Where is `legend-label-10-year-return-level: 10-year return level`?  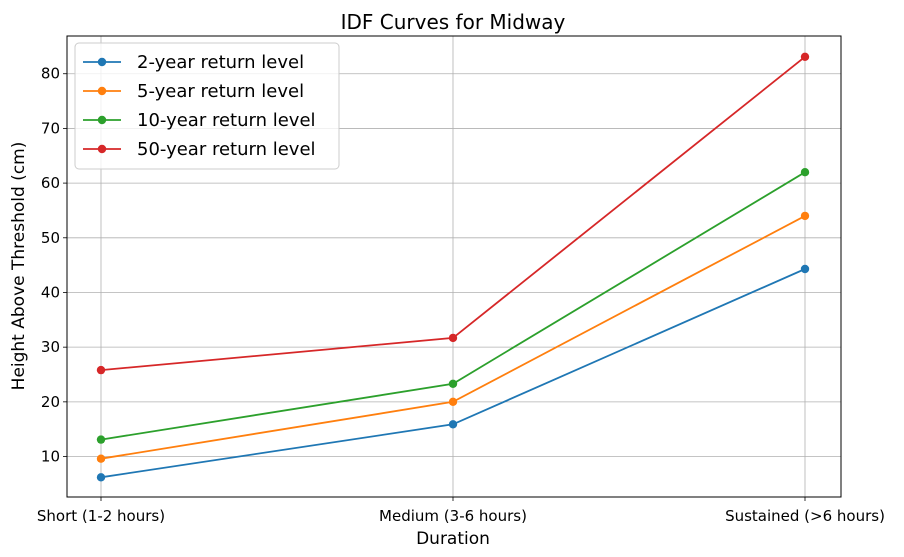
legend-label-10-year-return-level: 10-year return level is located at coordinates (226, 120).